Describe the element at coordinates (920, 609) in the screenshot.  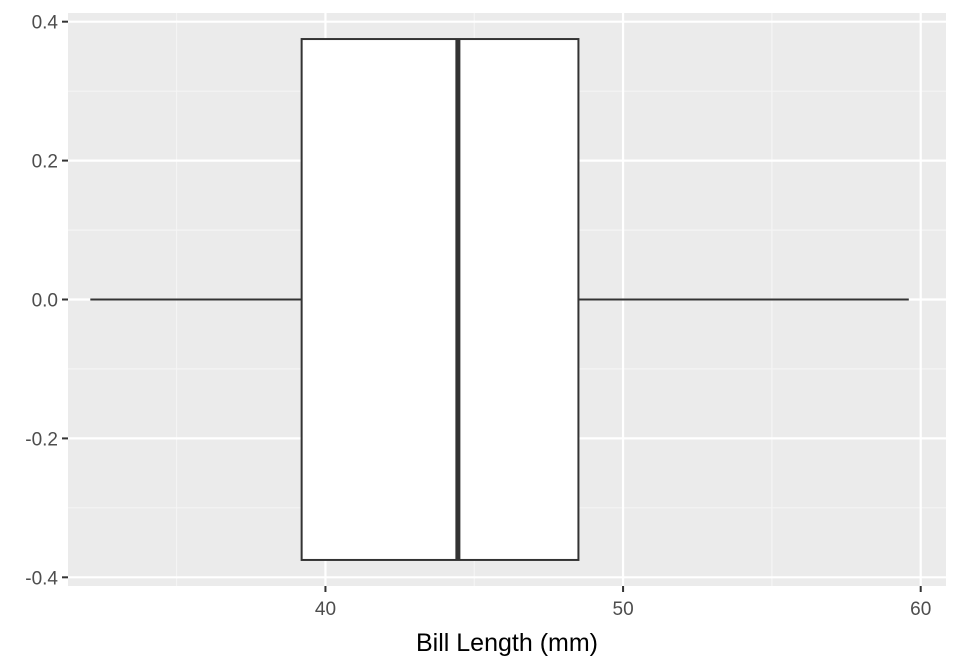
I see `x-tick-label: 60` at that location.